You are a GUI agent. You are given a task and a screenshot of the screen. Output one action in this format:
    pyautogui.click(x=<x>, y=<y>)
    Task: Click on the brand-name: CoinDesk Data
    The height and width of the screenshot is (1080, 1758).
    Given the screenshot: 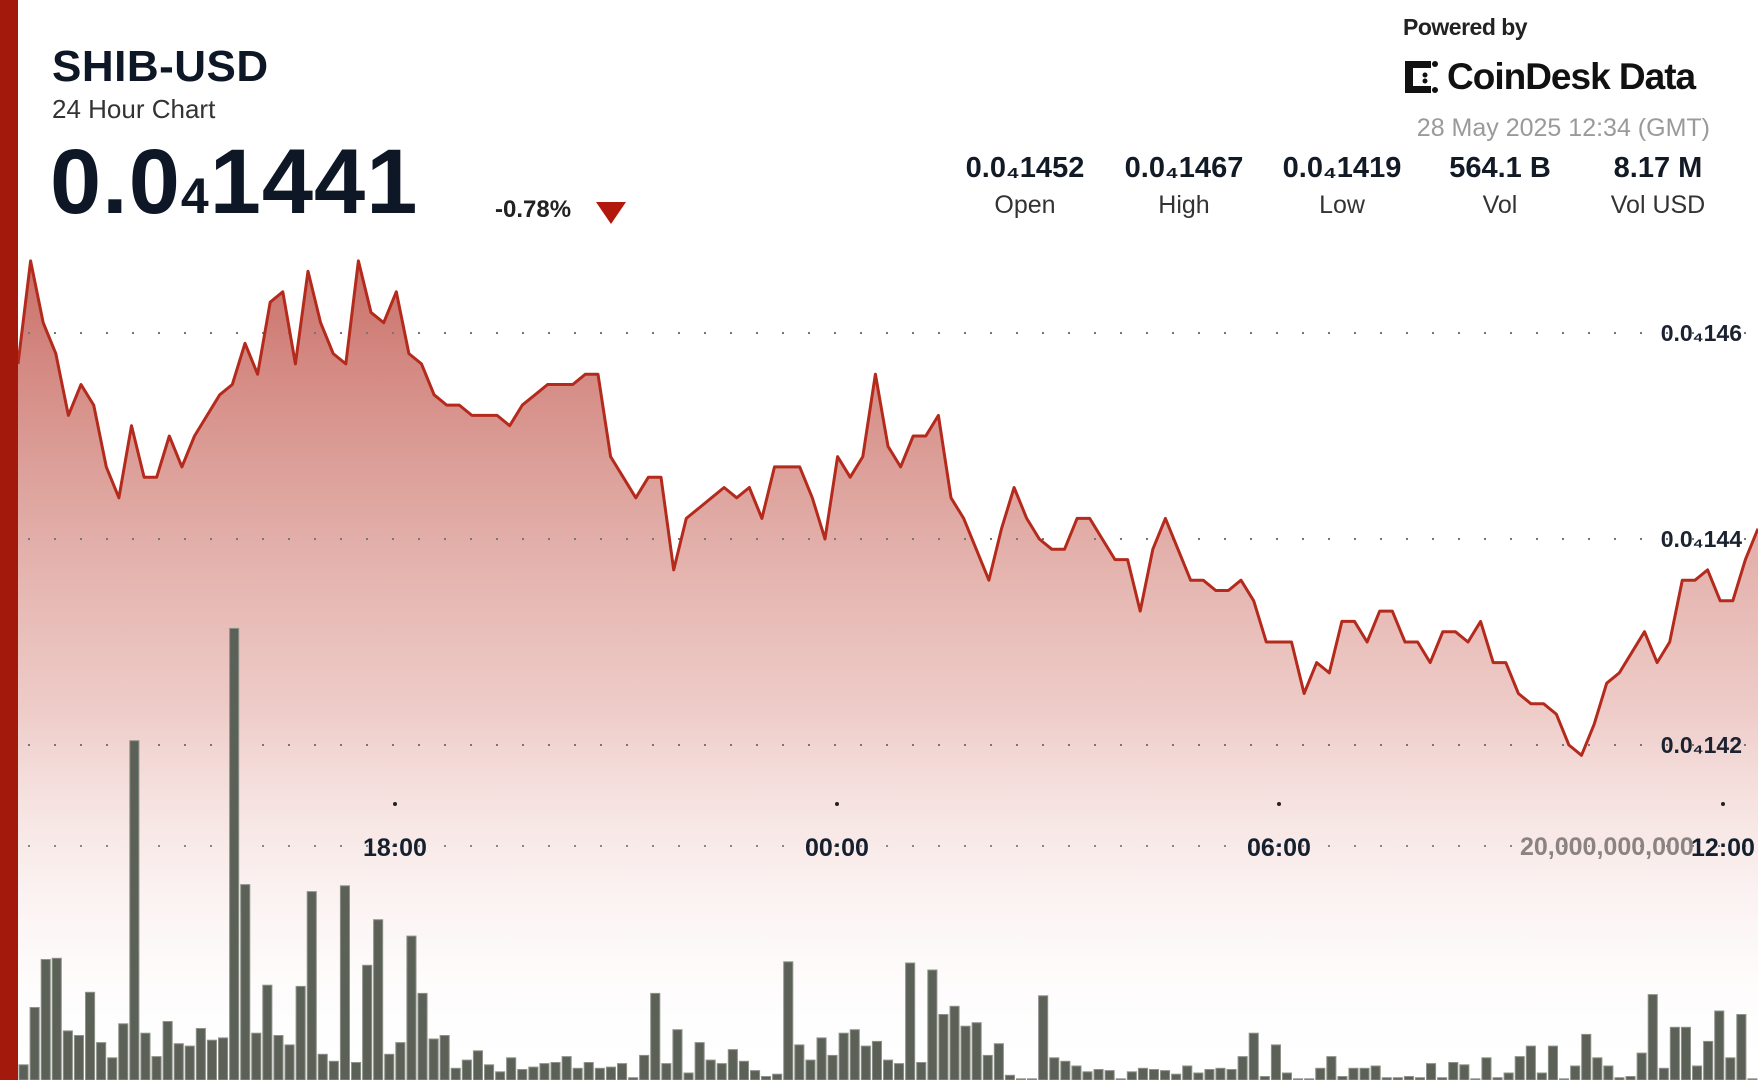 What is the action you would take?
    pyautogui.click(x=1571, y=76)
    